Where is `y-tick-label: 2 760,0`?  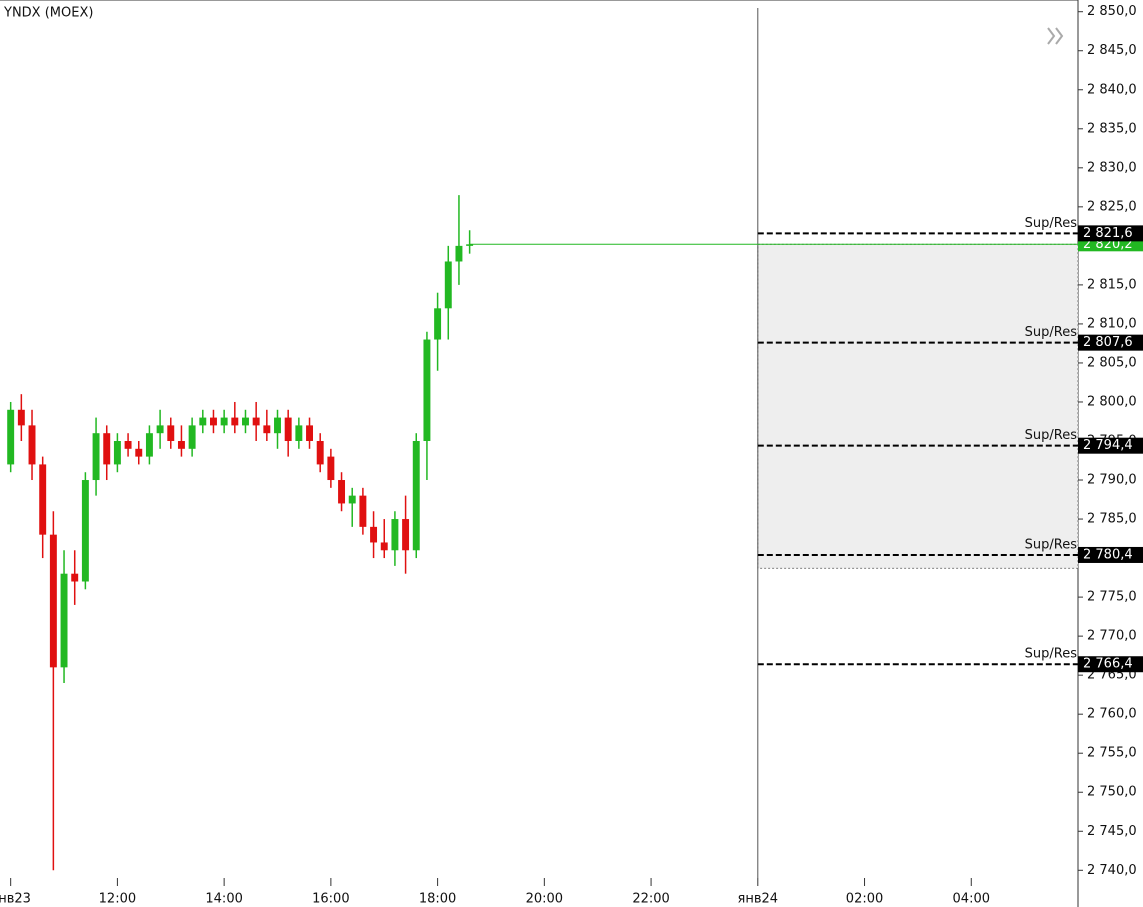
y-tick-label: 2 760,0 is located at coordinates (1112, 714).